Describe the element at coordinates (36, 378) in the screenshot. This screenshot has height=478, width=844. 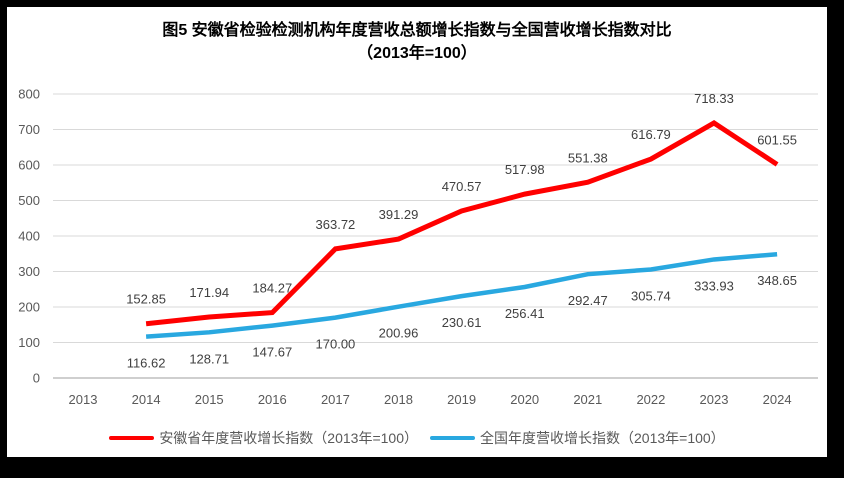
I see `y-tick-label-0: 0` at that location.